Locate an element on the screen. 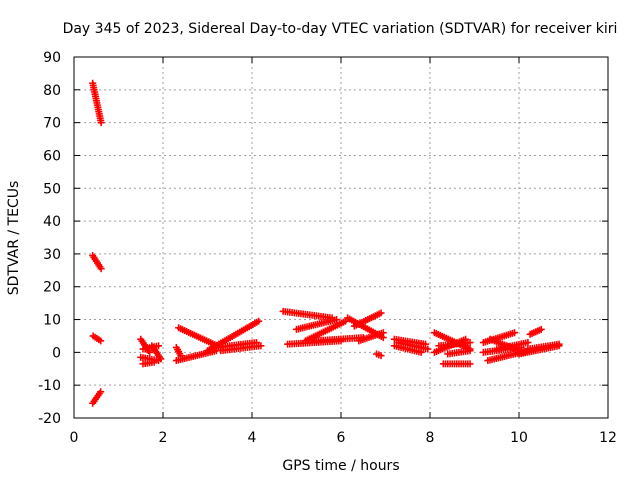  y-tick-label: -20 is located at coordinates (49, 419).